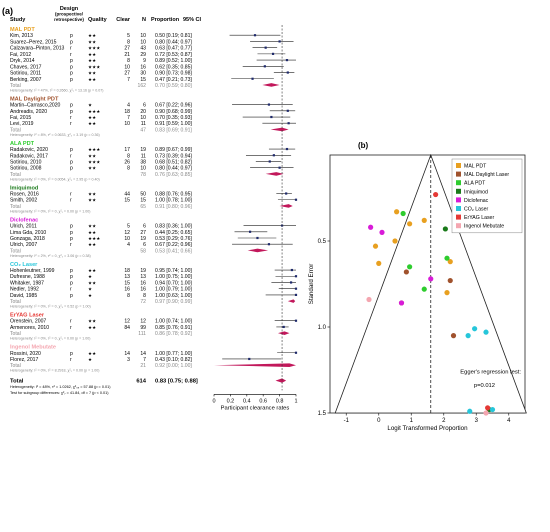  Describe the element at coordinates (173, 118) in the screenshot. I see `study-ci: 0.70 [0.35; 0.93]` at that location.